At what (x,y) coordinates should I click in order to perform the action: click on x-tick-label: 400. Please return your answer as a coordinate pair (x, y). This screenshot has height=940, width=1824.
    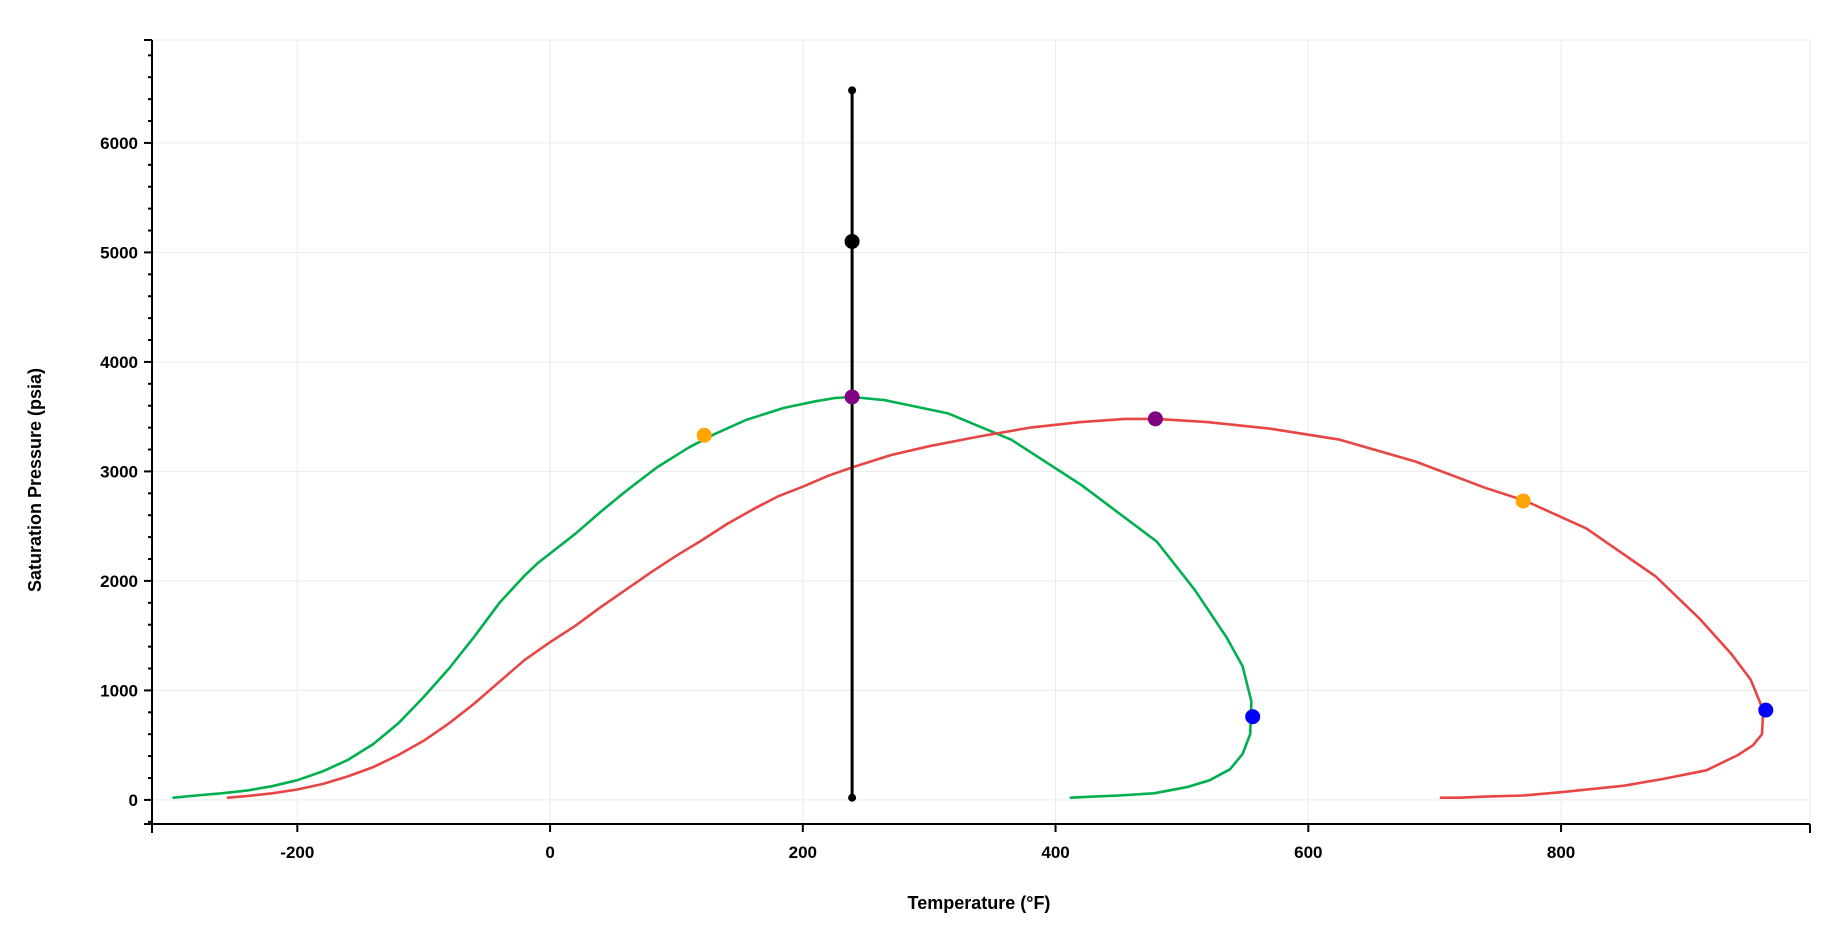
    Looking at the image, I should click on (1055, 852).